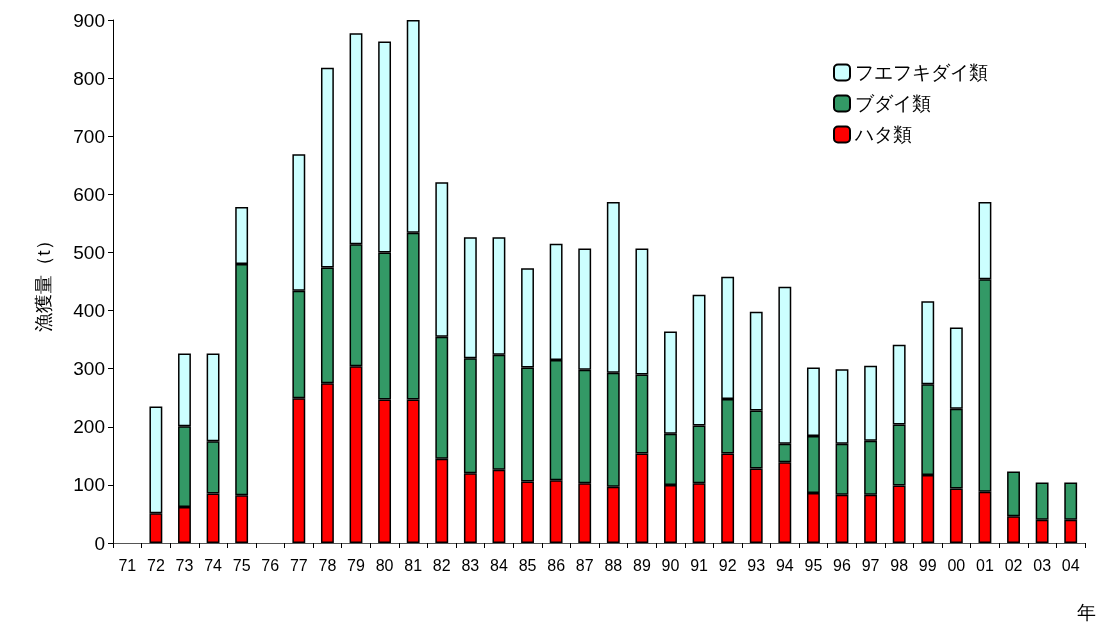  I want to click on x-tick-label: 94, so click(784, 565).